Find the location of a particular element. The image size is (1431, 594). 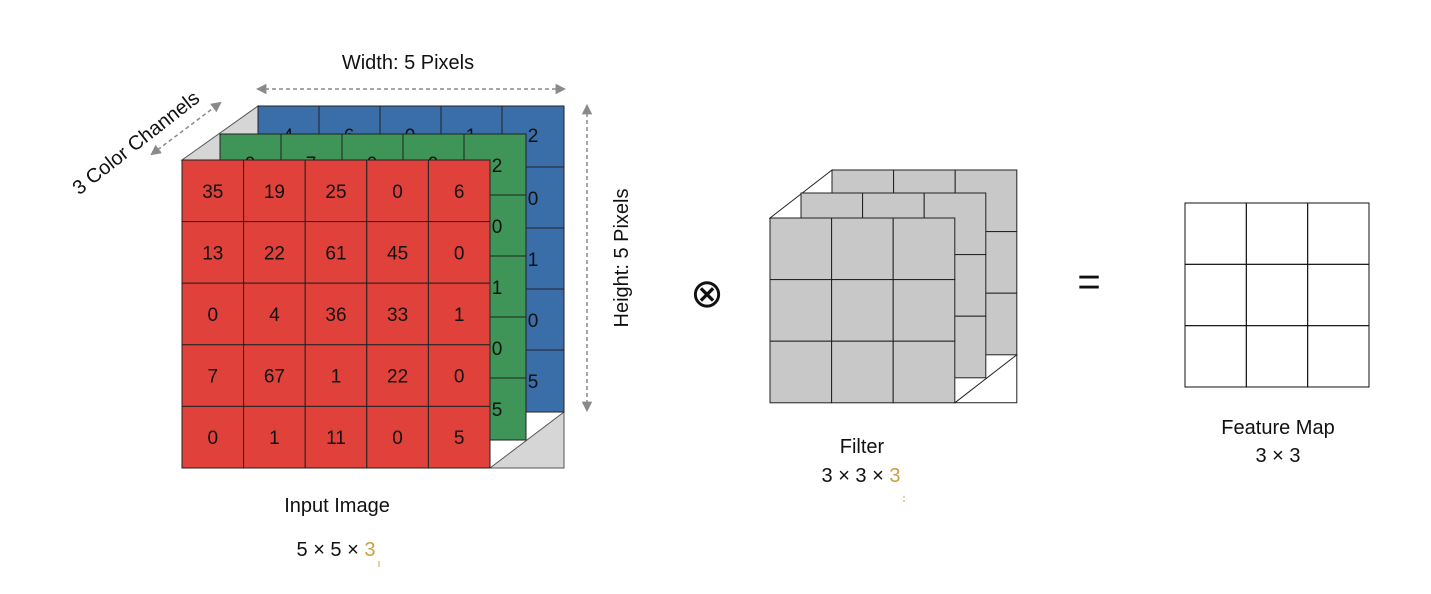

red-cell-value: 45 is located at coordinates (397, 253).